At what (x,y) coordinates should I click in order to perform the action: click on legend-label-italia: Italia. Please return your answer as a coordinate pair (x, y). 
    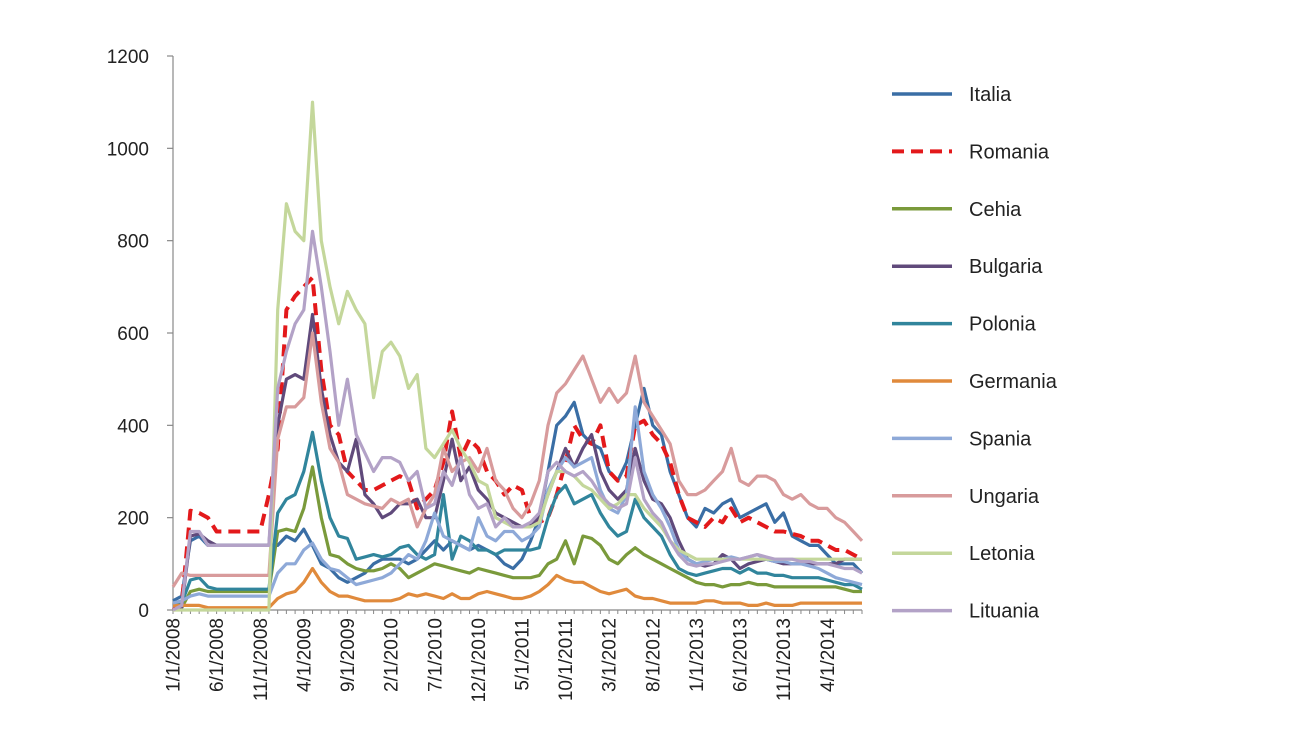
    Looking at the image, I should click on (990, 95).